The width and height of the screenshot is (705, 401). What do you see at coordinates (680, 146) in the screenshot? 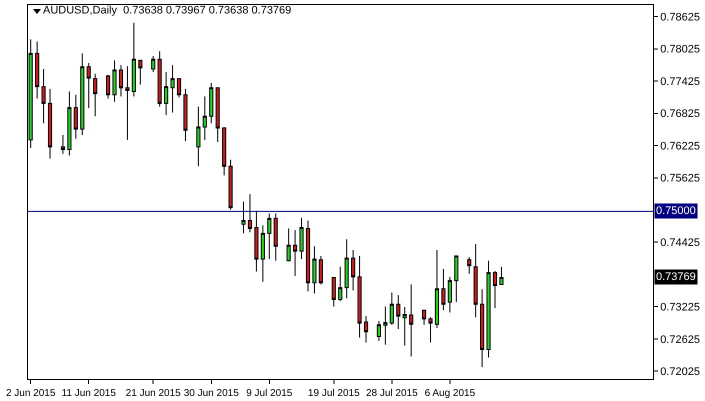
I see `y-tick-label: 0.76225` at bounding box center [680, 146].